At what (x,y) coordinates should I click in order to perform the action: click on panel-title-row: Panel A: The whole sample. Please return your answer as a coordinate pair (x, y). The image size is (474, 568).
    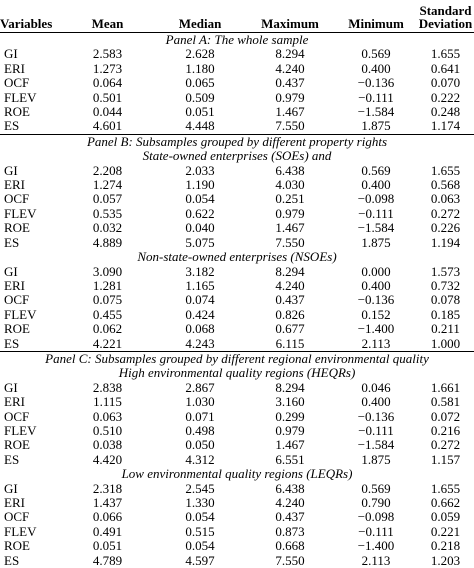
    Looking at the image, I should click on (237, 40).